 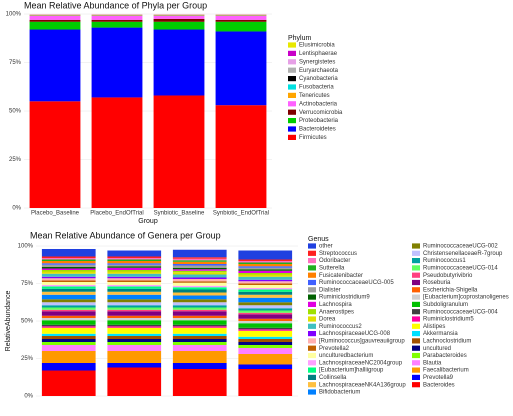 What do you see at coordinates (316, 88) in the screenshot?
I see `legend-label: Fusobacteria` at bounding box center [316, 88].